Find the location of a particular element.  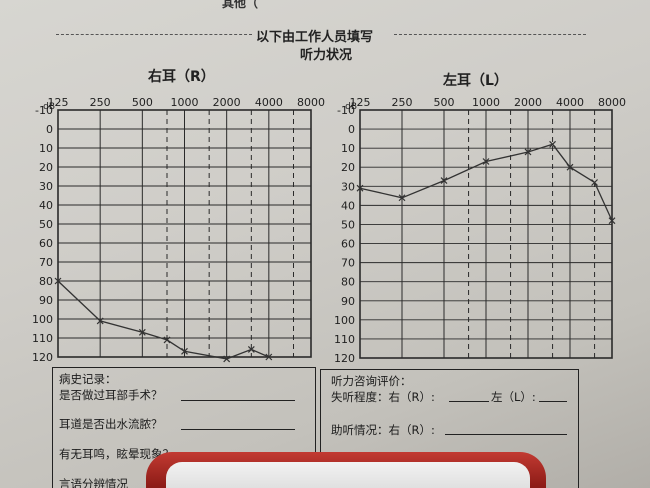

phone-screen is located at coordinates (348, 475).